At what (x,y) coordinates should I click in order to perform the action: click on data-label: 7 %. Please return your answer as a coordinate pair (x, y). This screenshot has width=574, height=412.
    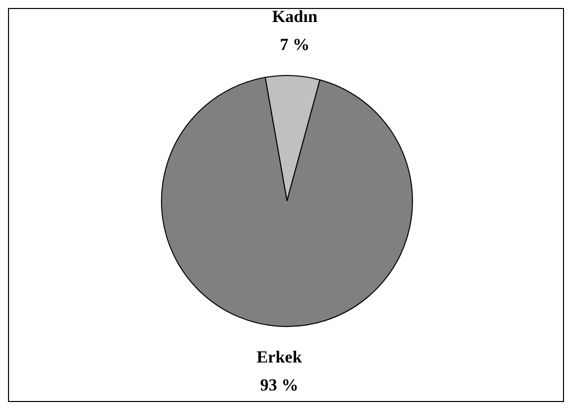
    Looking at the image, I should click on (295, 44).